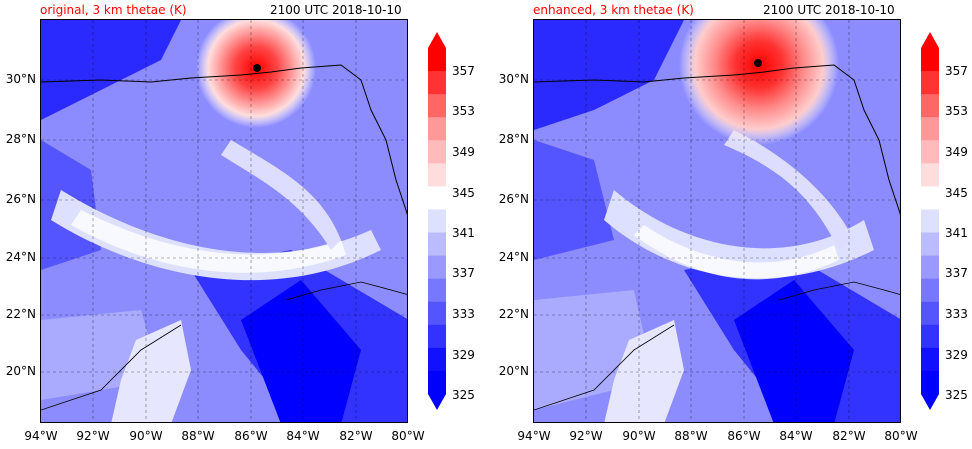 The image size is (972, 449). What do you see at coordinates (113, 10) in the screenshot?
I see `panel-title-left: original, 3 km thetae (K)` at bounding box center [113, 10].